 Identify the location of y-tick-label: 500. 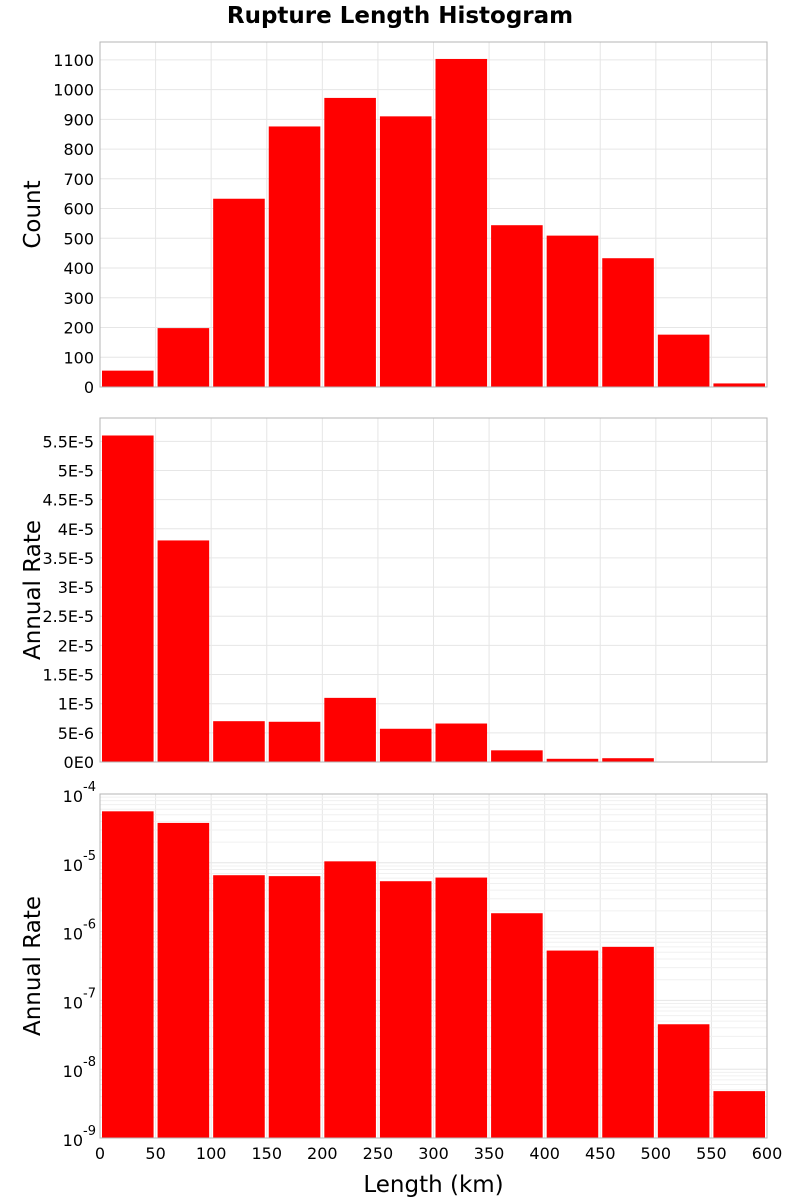
(78, 238).